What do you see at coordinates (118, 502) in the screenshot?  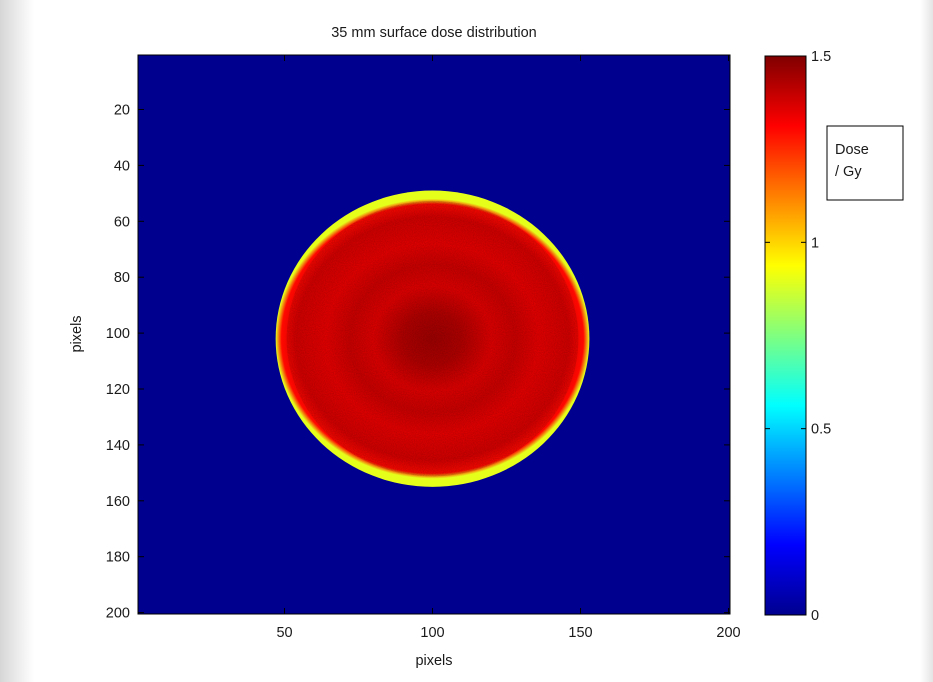 I see `y-tick-label: 160` at bounding box center [118, 502].